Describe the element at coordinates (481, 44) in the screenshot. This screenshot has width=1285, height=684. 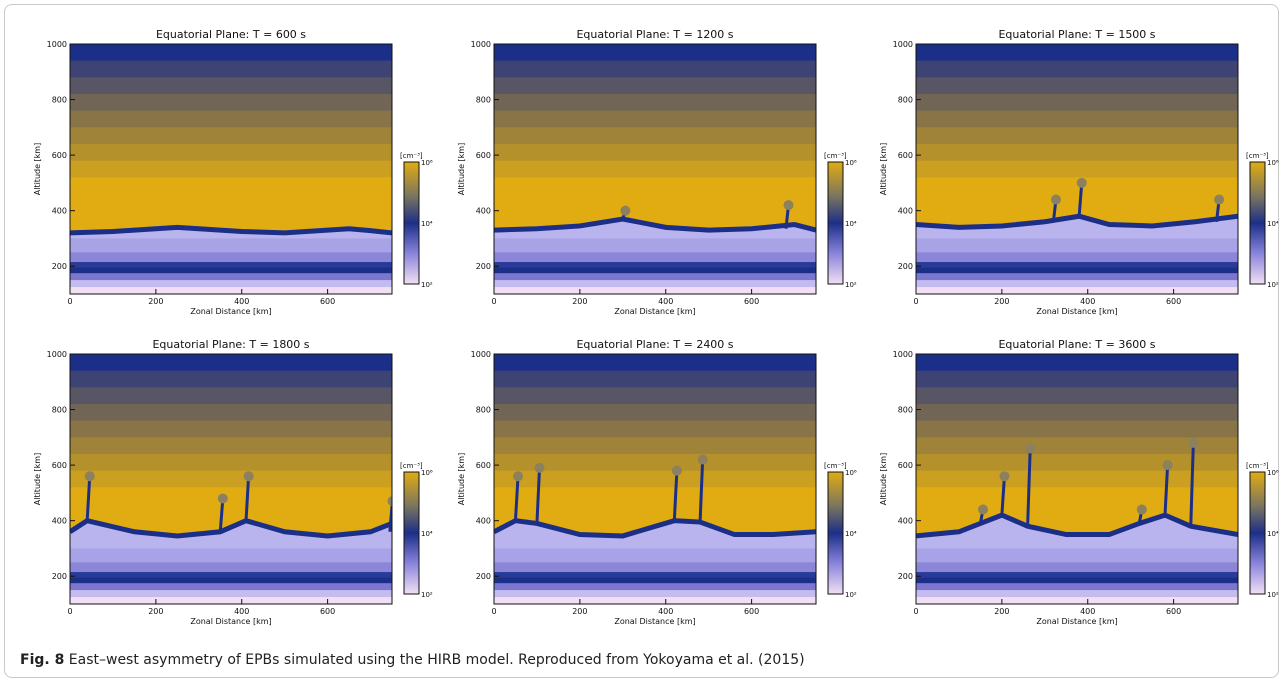
I see `y-tick-label: 1000` at that location.